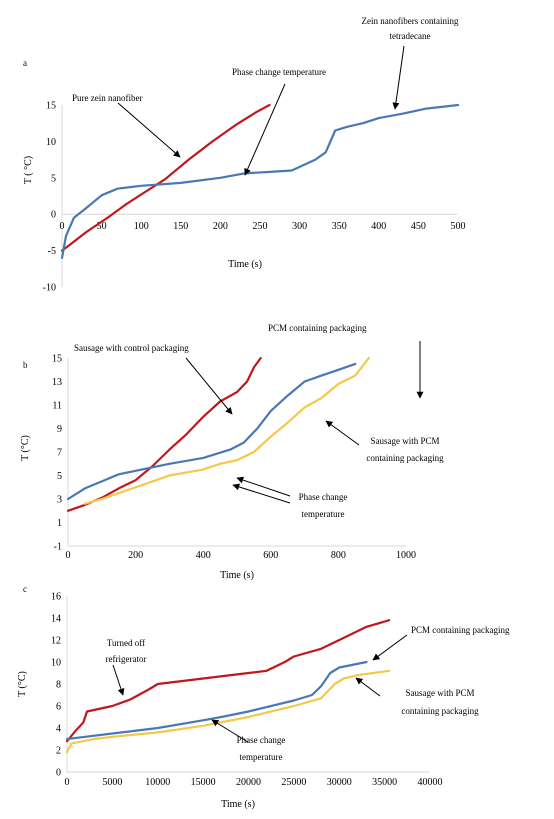 This screenshot has width=554, height=819. I want to click on x-tick-label: 1000, so click(406, 555).